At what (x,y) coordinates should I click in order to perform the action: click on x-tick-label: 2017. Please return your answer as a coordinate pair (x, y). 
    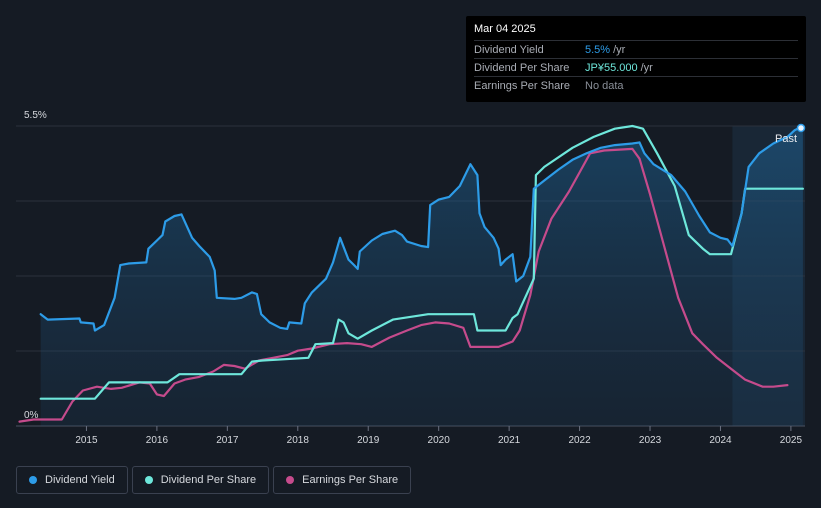
    Looking at the image, I should click on (227, 440).